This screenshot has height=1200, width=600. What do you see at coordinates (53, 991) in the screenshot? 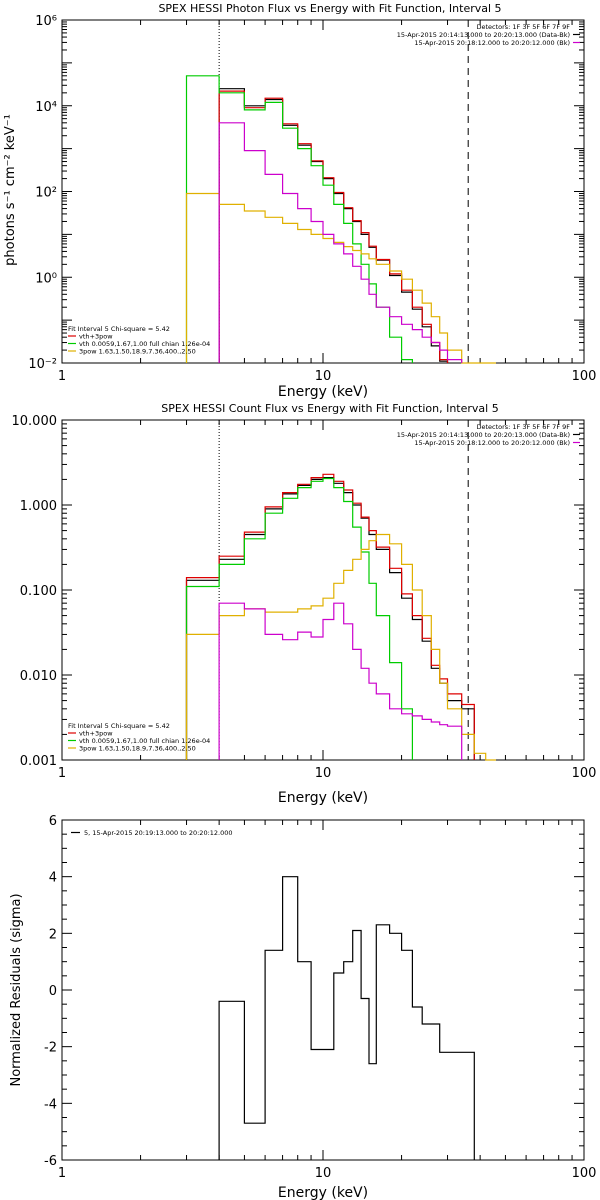
I see `y-tick-label: 0` at bounding box center [53, 991].